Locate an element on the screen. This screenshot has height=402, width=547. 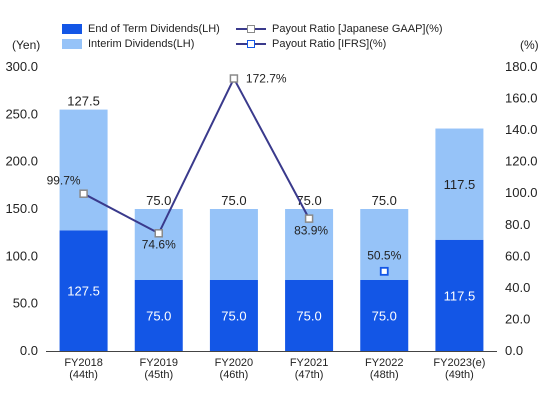
legend-label-interim-dividends: Interim Dividends(LH) is located at coordinates (141, 44).